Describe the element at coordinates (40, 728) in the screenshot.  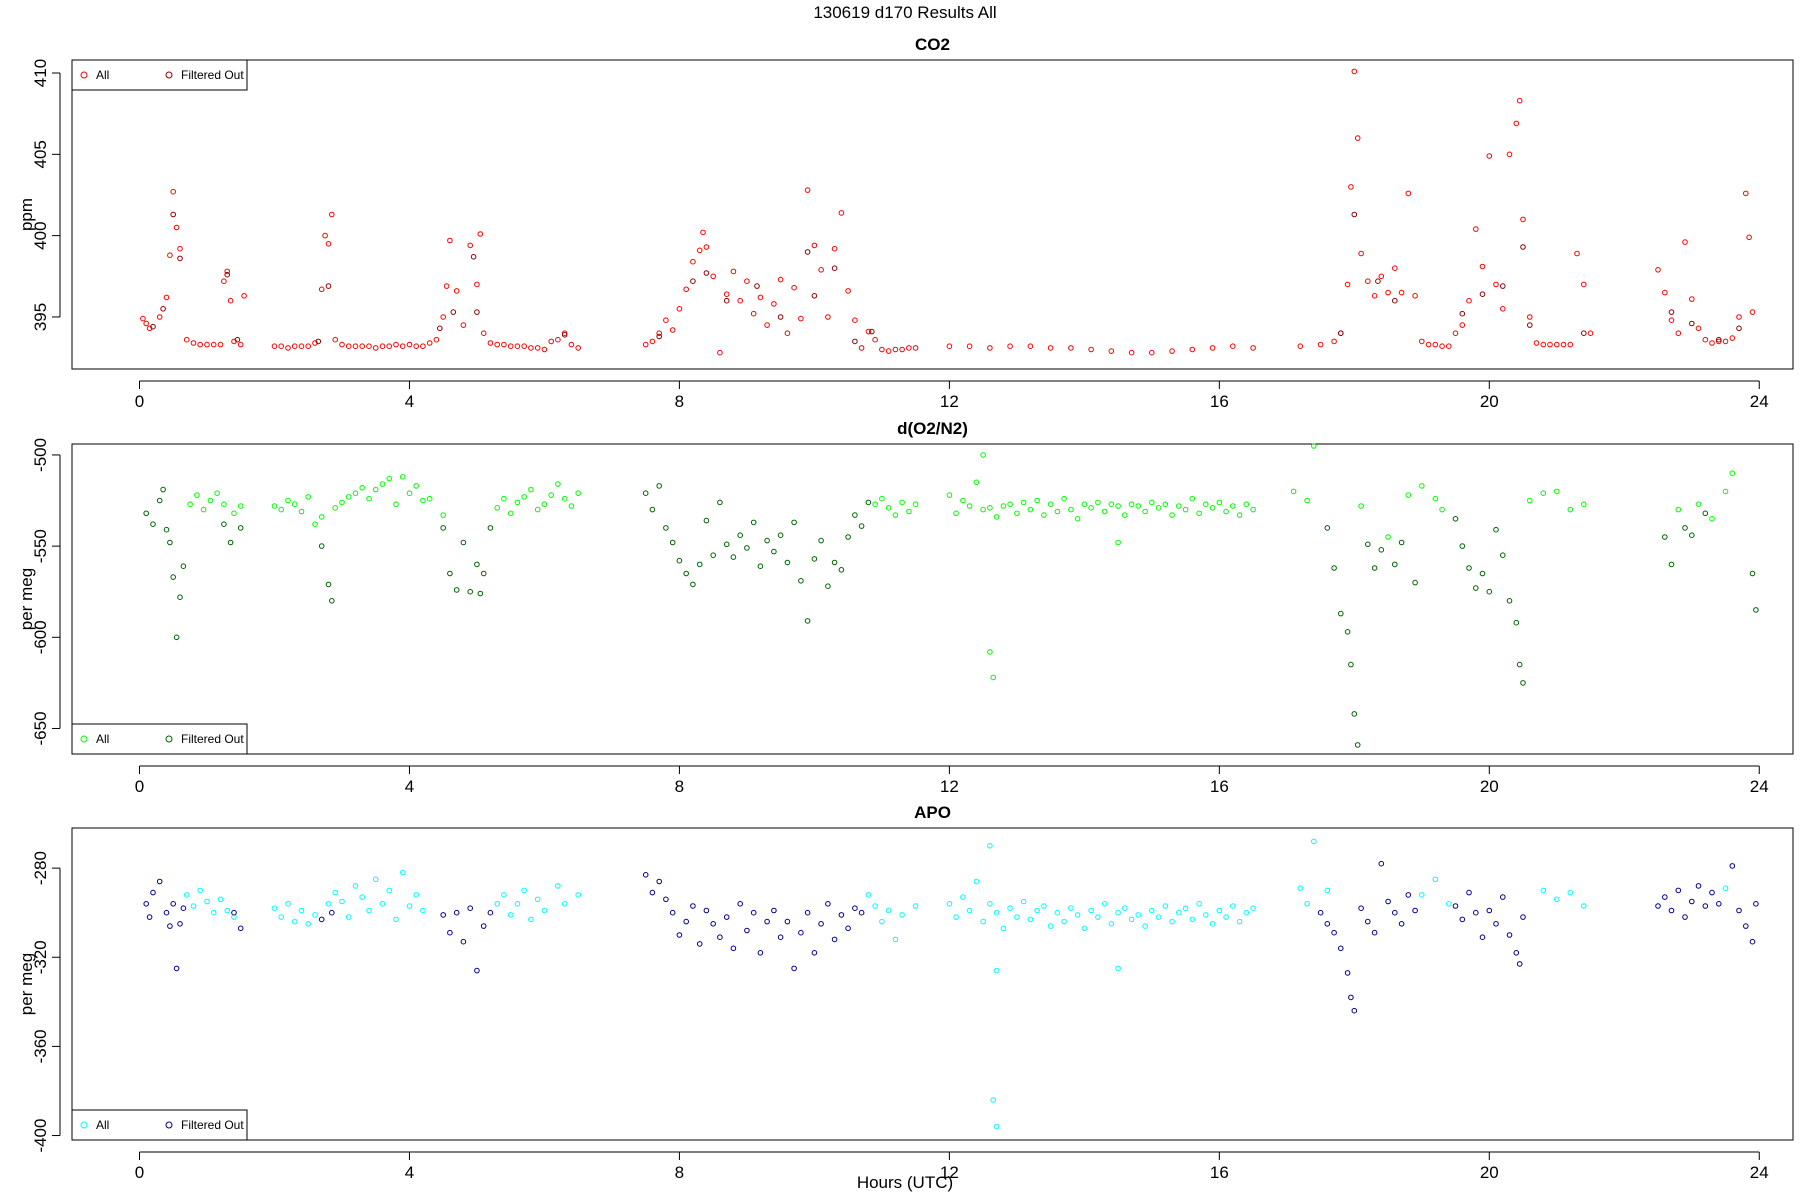
I see `y-tick-label: -650` at that location.